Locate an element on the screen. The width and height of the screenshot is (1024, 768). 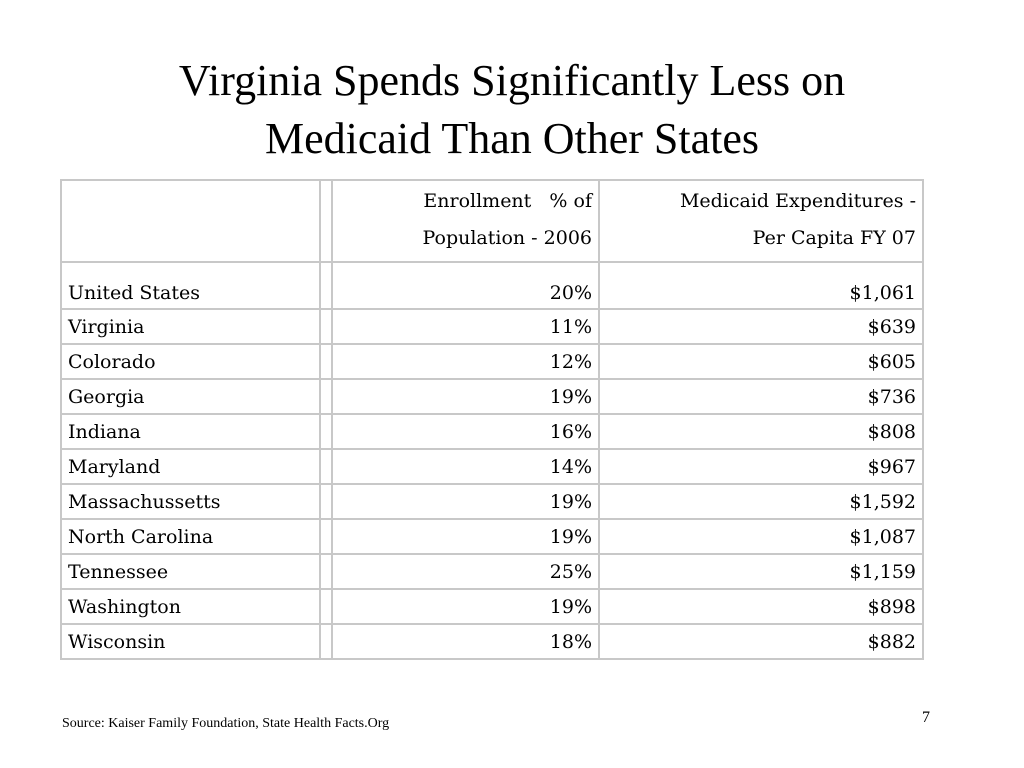
state-cell: Virginia is located at coordinates (190, 326).